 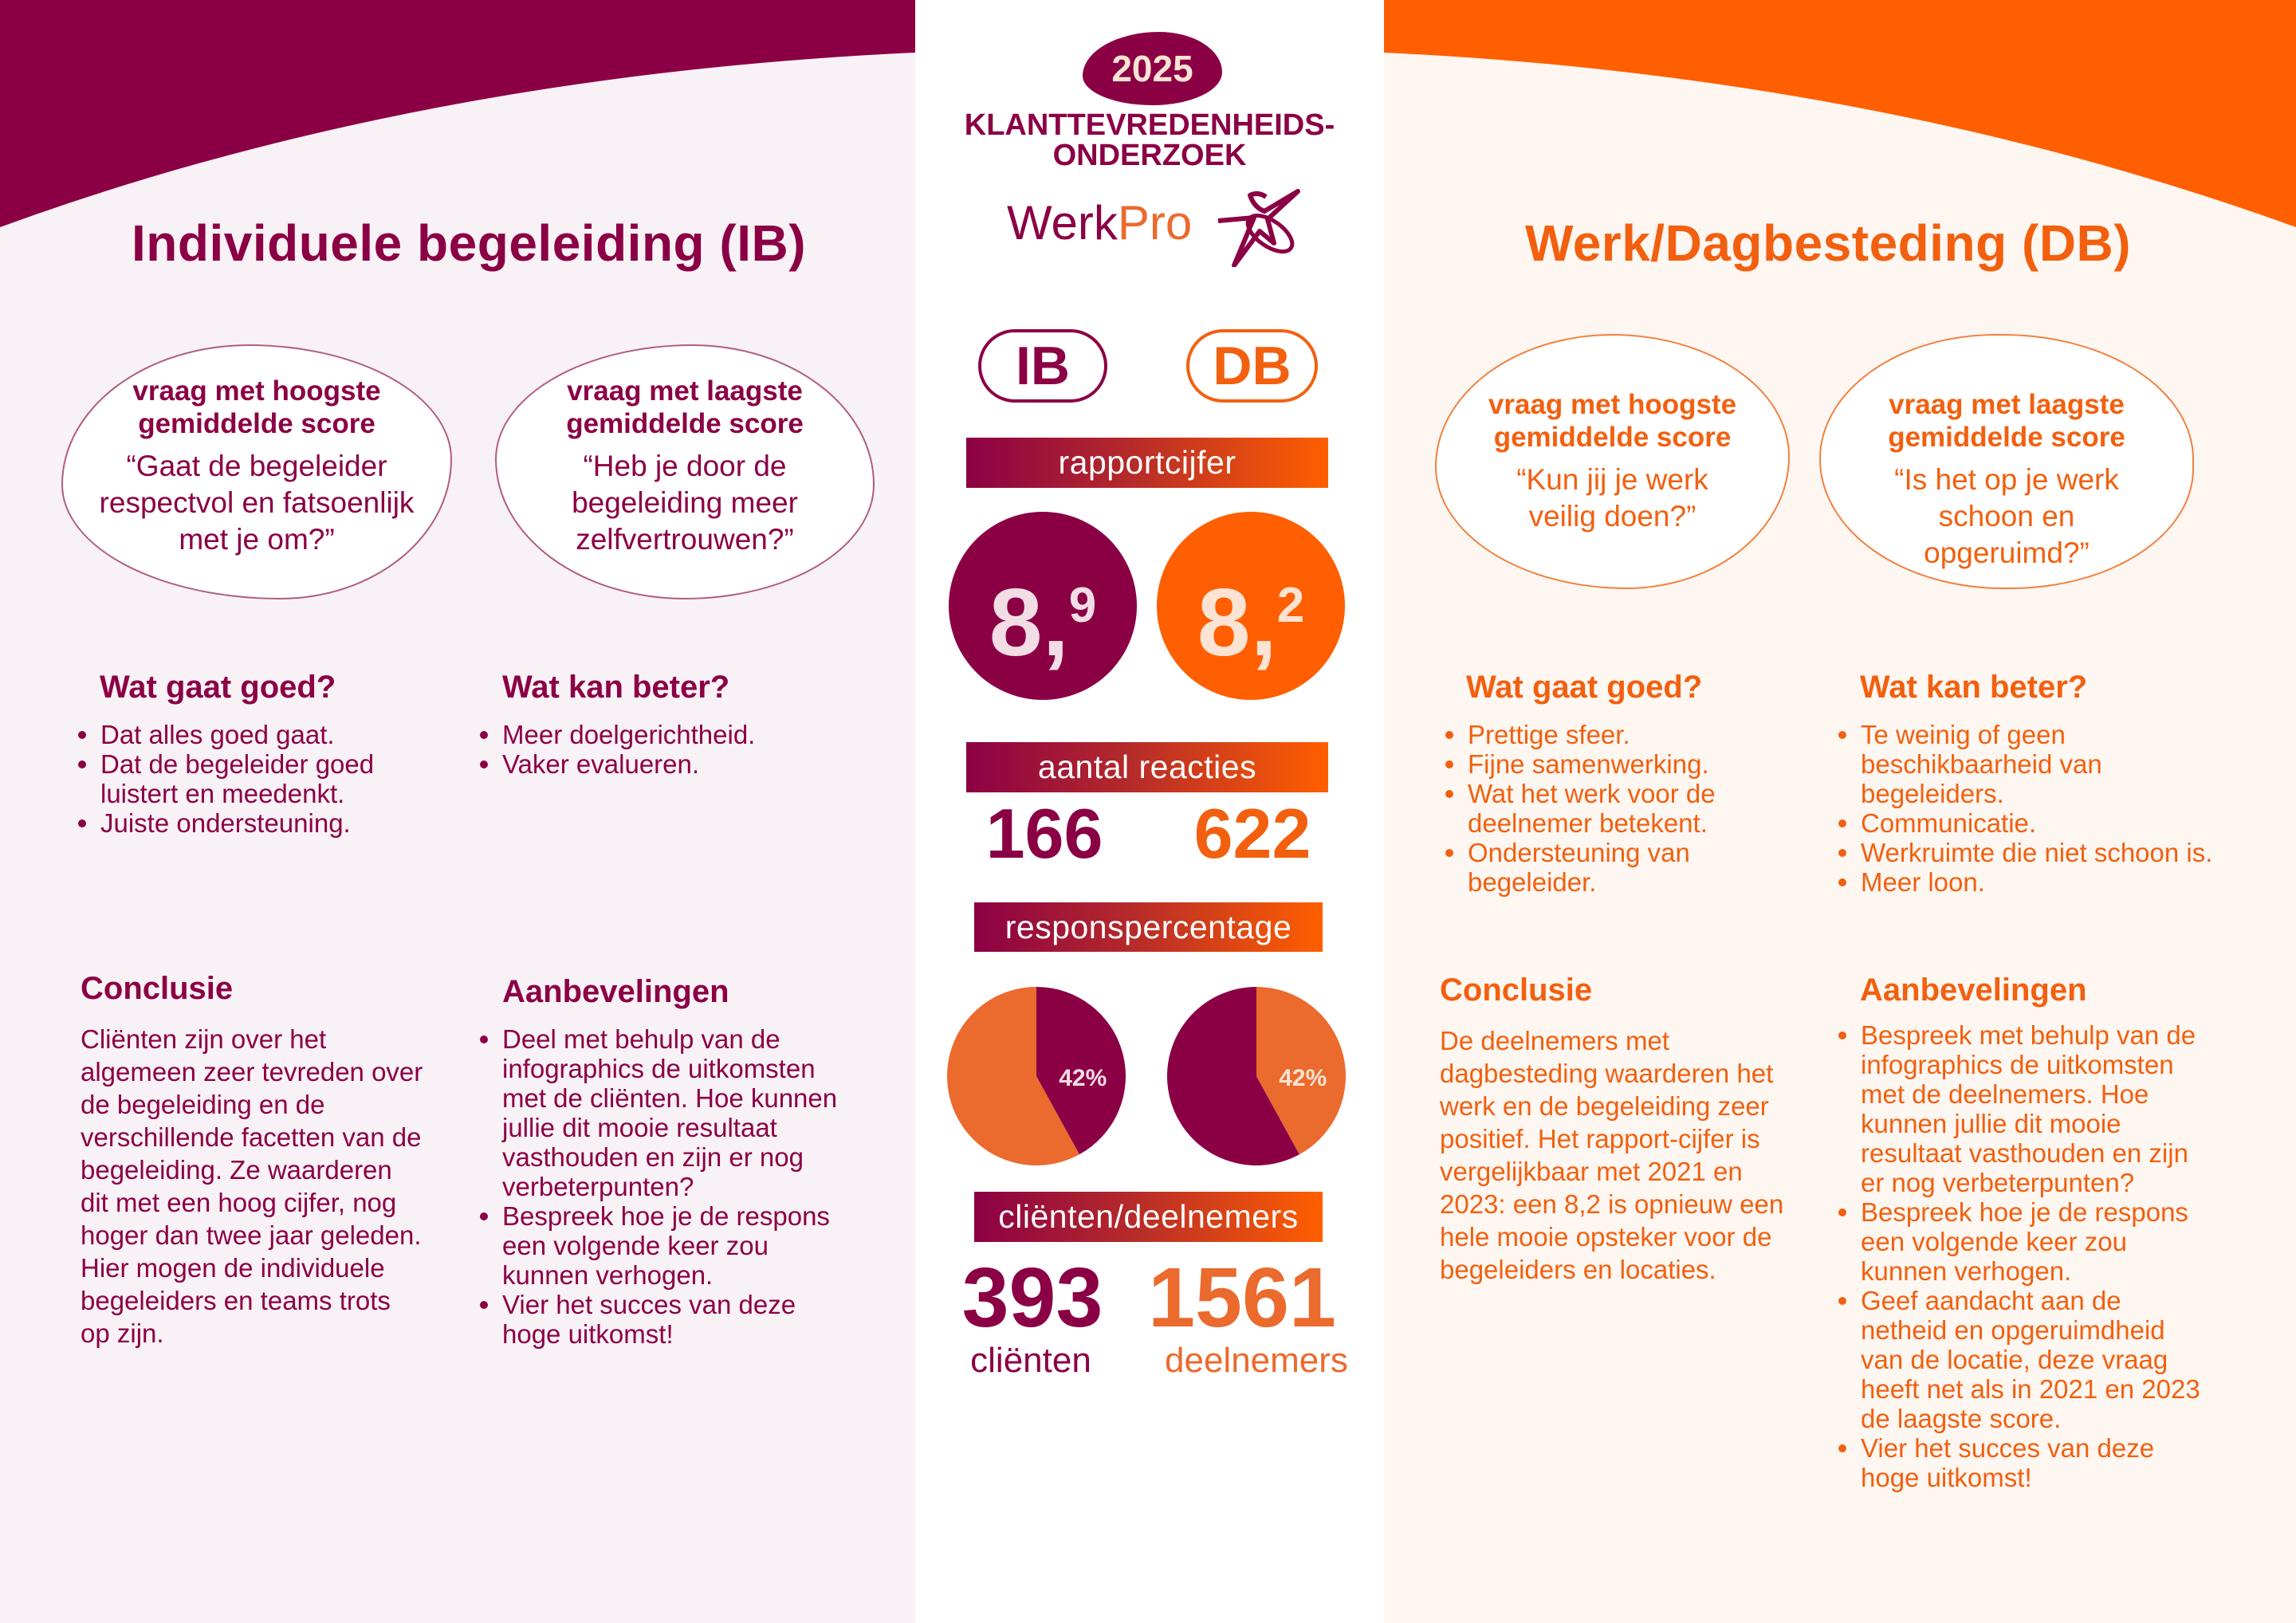 What do you see at coordinates (669, 764) in the screenshot?
I see `list-item: Vaker evalueren.` at bounding box center [669, 764].